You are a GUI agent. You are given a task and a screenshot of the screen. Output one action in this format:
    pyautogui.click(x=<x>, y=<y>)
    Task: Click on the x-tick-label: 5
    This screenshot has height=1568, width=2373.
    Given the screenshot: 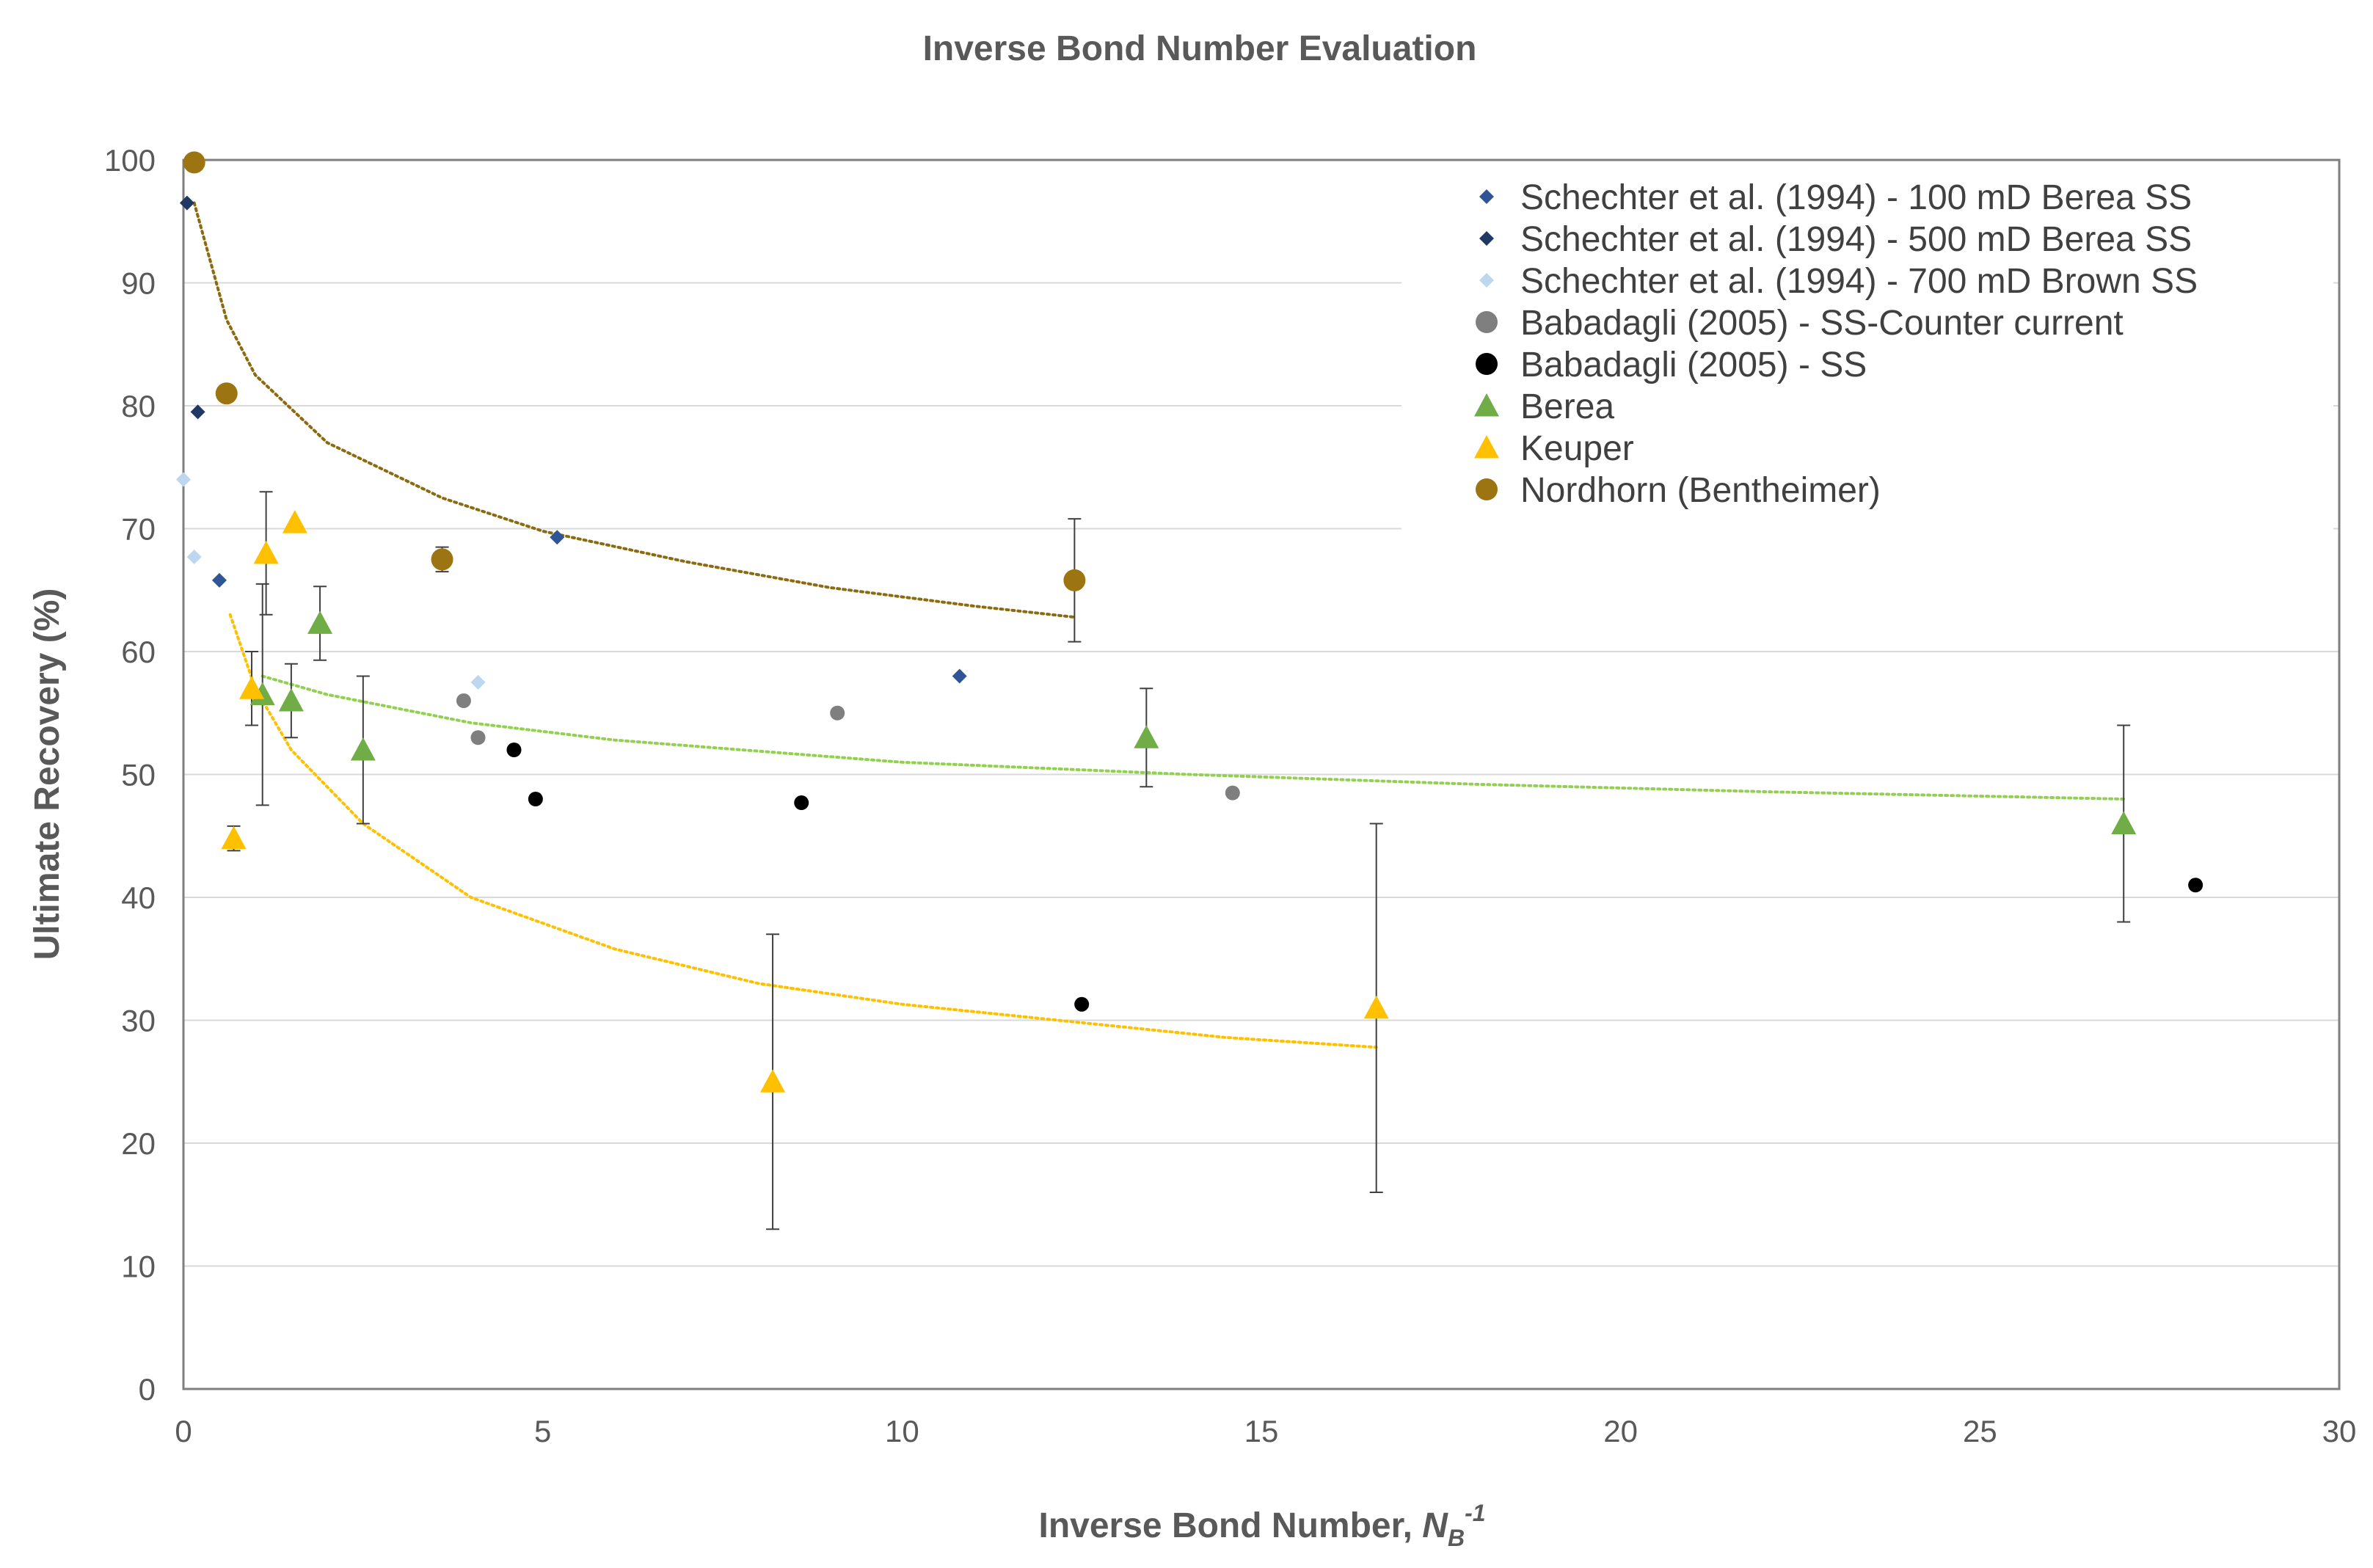 What is the action you would take?
    pyautogui.click(x=542, y=1431)
    